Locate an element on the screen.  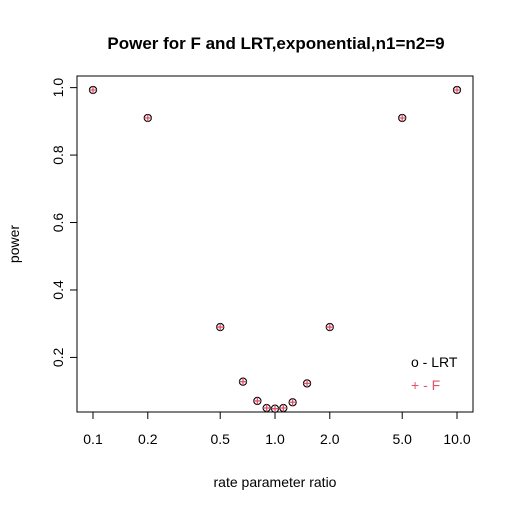
x-axis: 0.1 0.2 0.5 1.0 2.0 5.0 10.0 is located at coordinates (277, 429).